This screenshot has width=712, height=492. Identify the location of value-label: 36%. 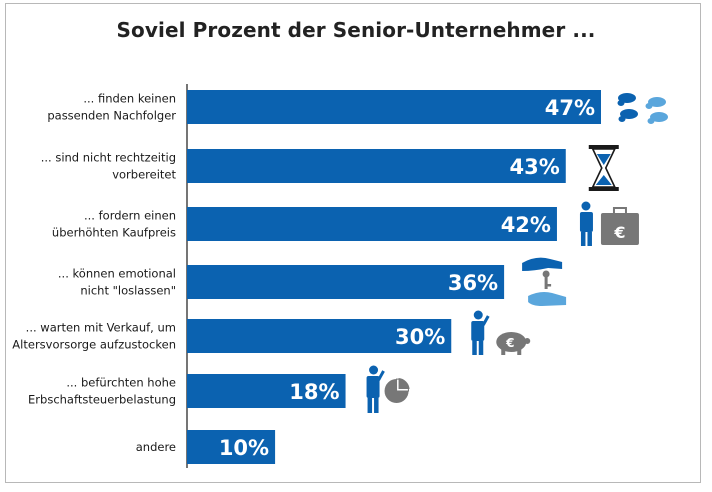
(473, 283).